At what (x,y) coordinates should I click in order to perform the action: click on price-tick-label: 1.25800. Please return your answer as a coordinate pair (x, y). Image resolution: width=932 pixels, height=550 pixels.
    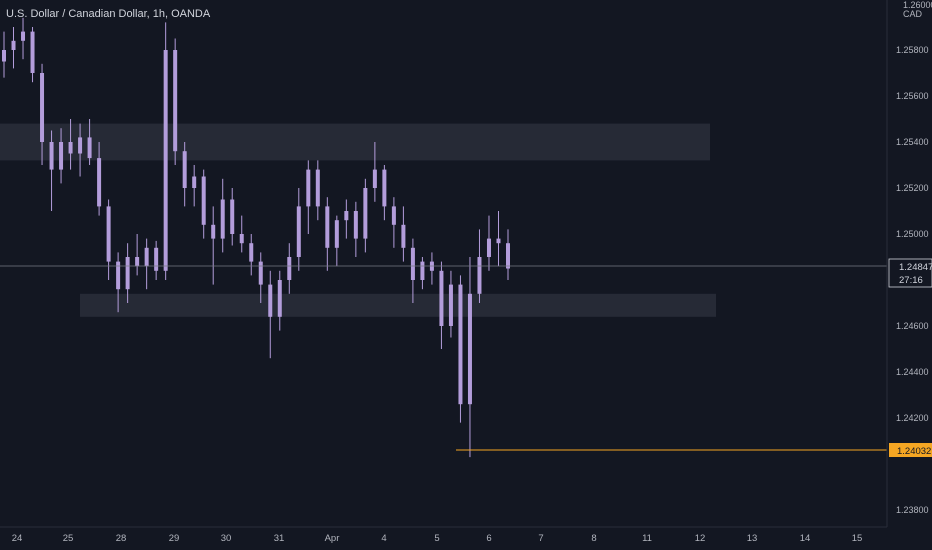
    Looking at the image, I should click on (912, 50).